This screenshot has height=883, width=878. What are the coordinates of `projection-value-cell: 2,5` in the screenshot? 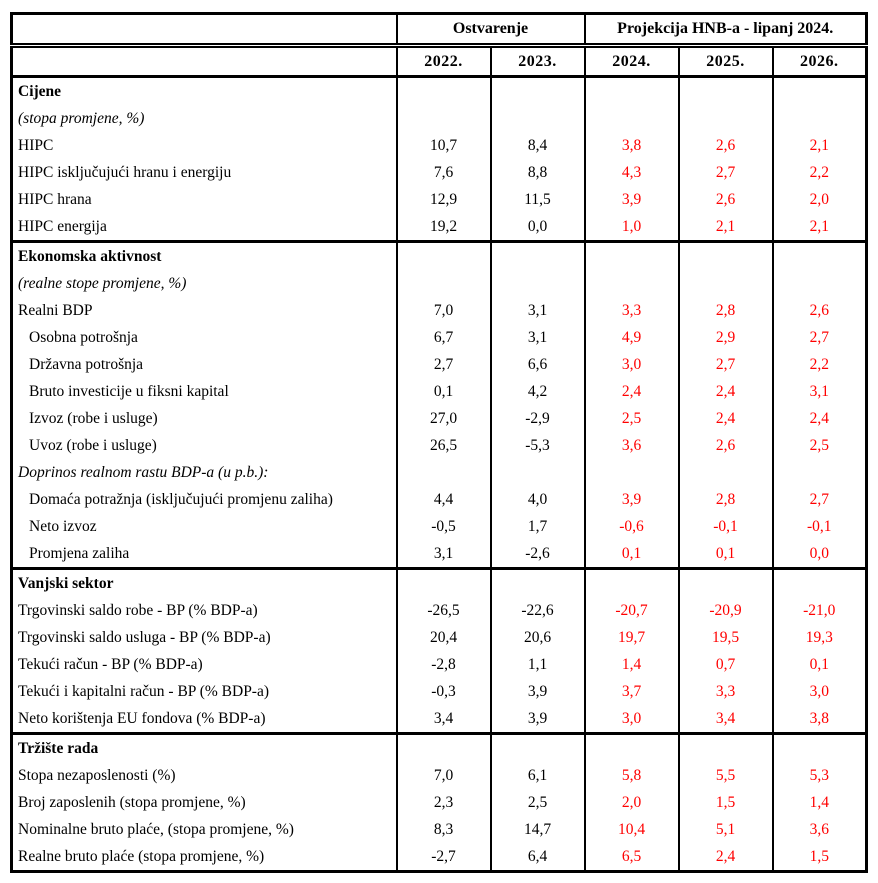 It's located at (631, 418).